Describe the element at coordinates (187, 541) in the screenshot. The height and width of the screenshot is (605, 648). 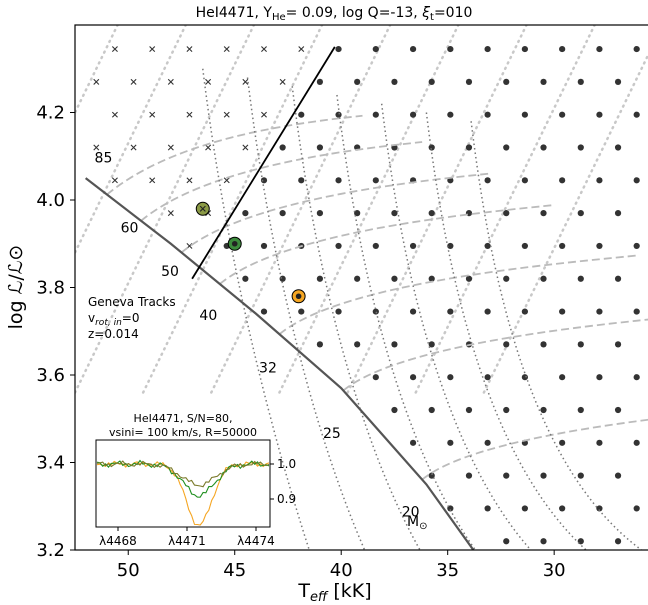
I see `inset-xtick-4471: λ4471` at that location.